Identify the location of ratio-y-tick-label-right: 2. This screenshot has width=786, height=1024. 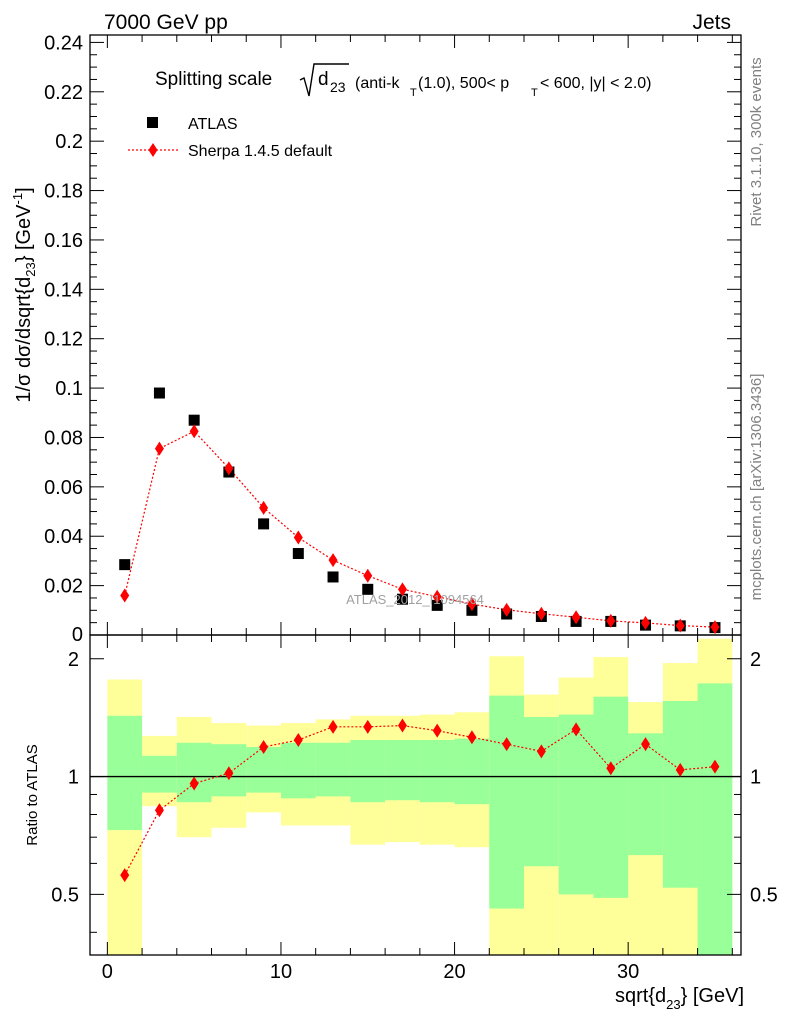
(755, 660).